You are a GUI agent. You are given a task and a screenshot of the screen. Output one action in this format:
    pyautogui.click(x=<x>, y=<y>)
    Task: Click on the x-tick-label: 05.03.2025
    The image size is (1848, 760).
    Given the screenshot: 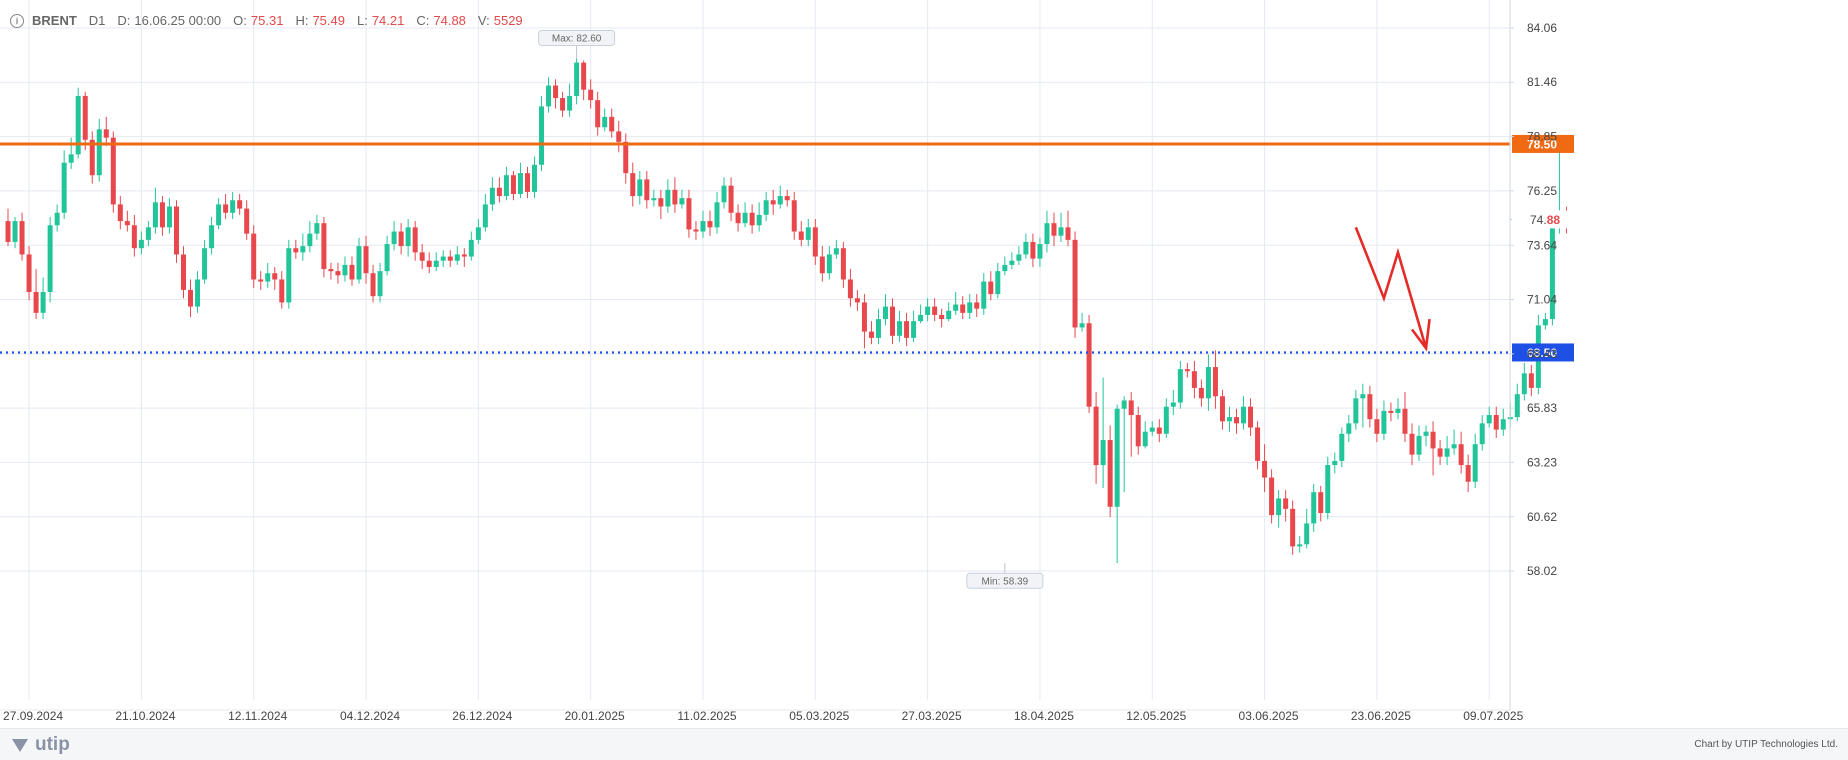 What is the action you would take?
    pyautogui.click(x=819, y=716)
    